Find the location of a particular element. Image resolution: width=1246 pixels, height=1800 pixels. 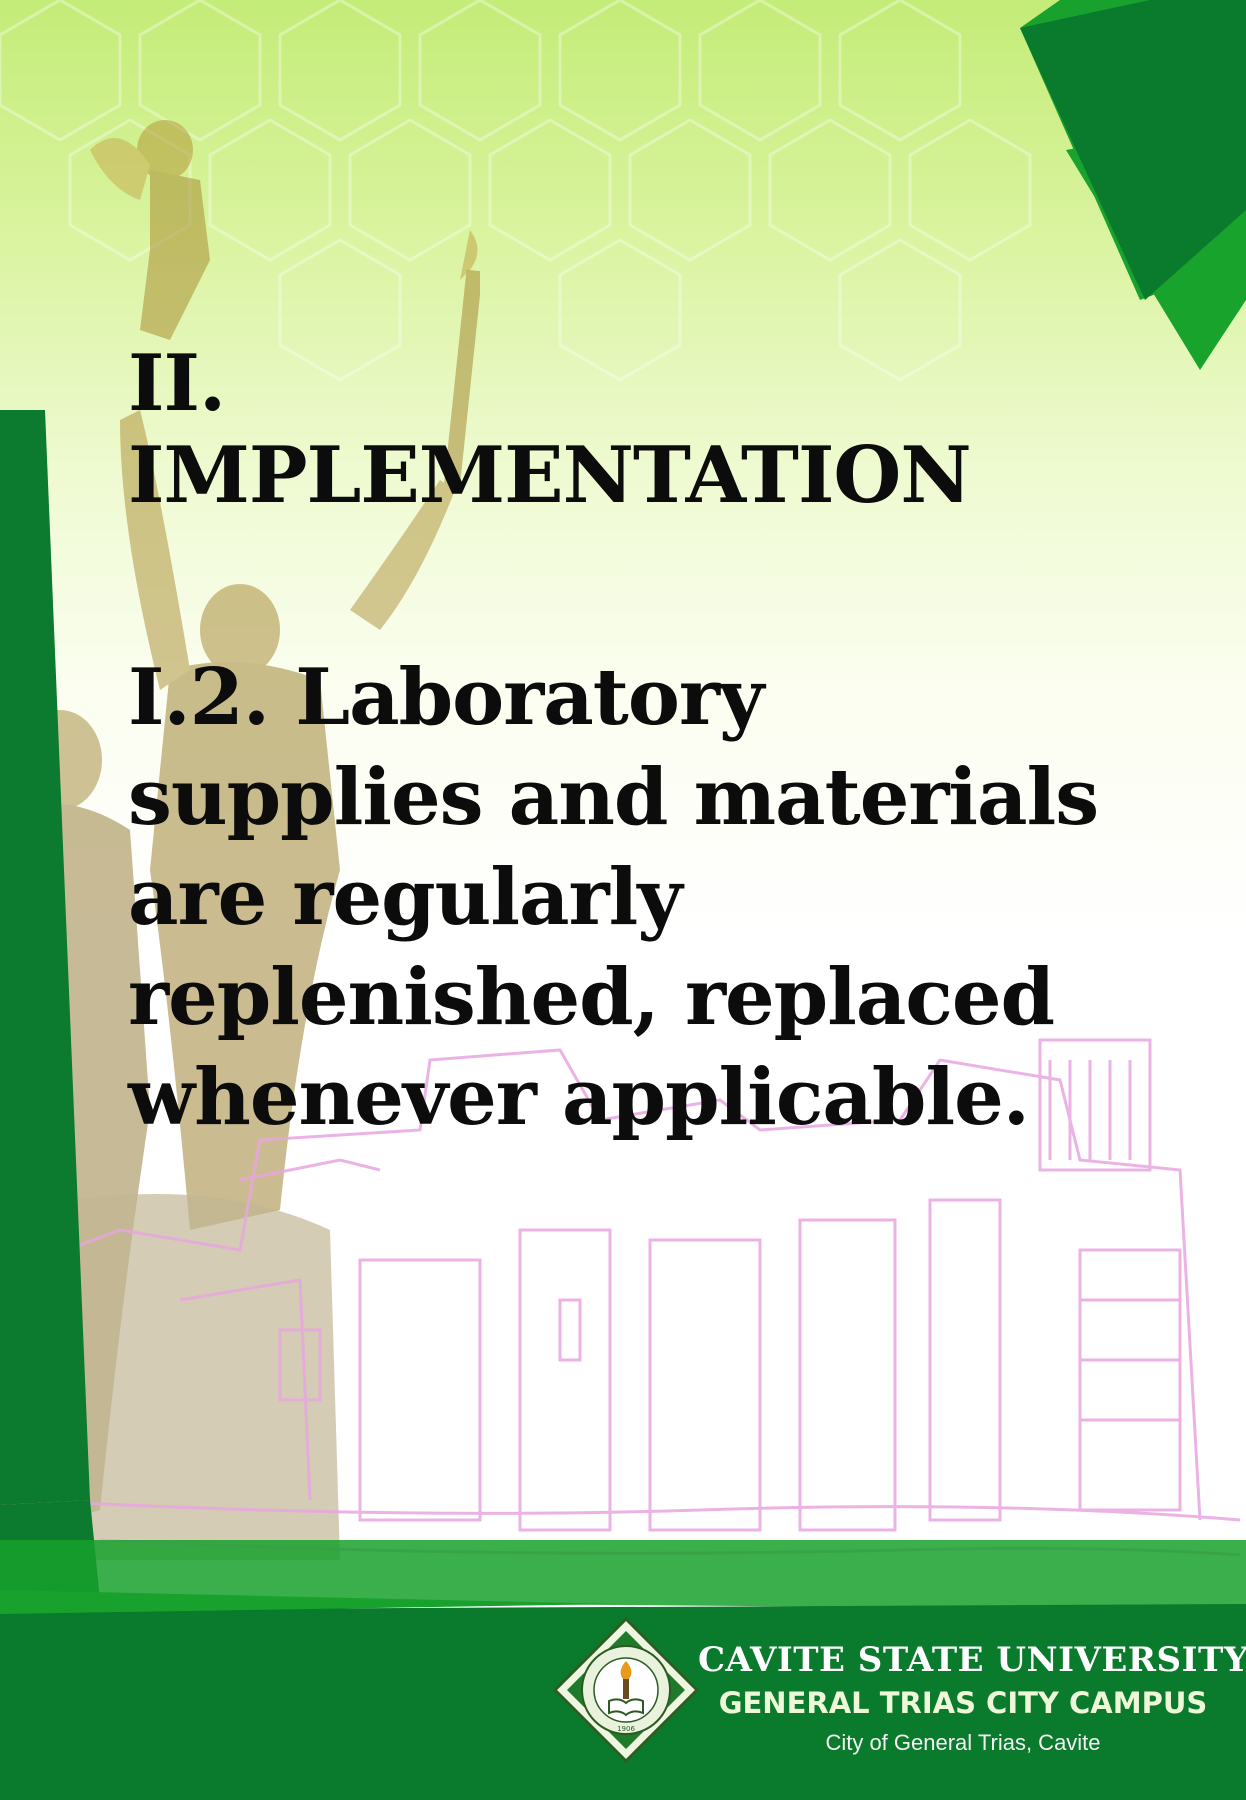

section-heading: II. IMPLEMENTATION is located at coordinates (550, 430).